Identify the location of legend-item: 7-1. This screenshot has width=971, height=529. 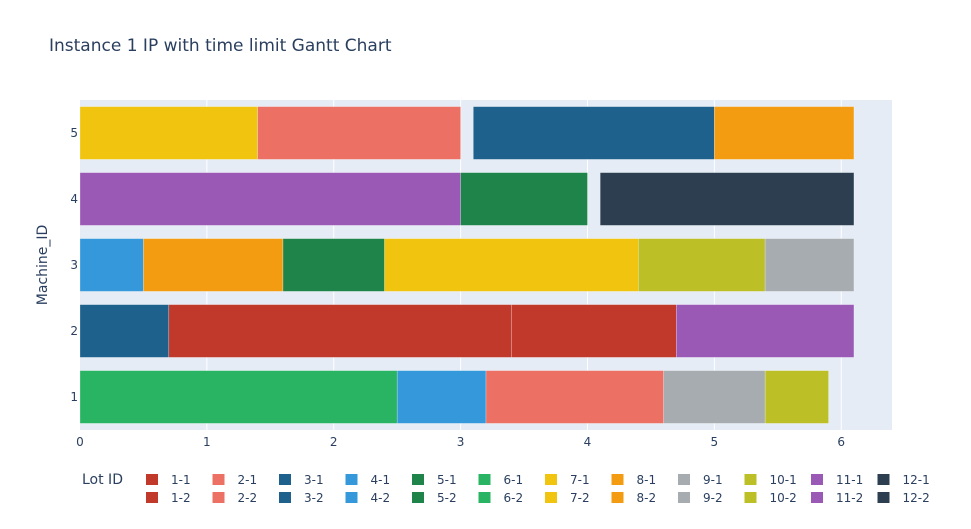
(567, 480).